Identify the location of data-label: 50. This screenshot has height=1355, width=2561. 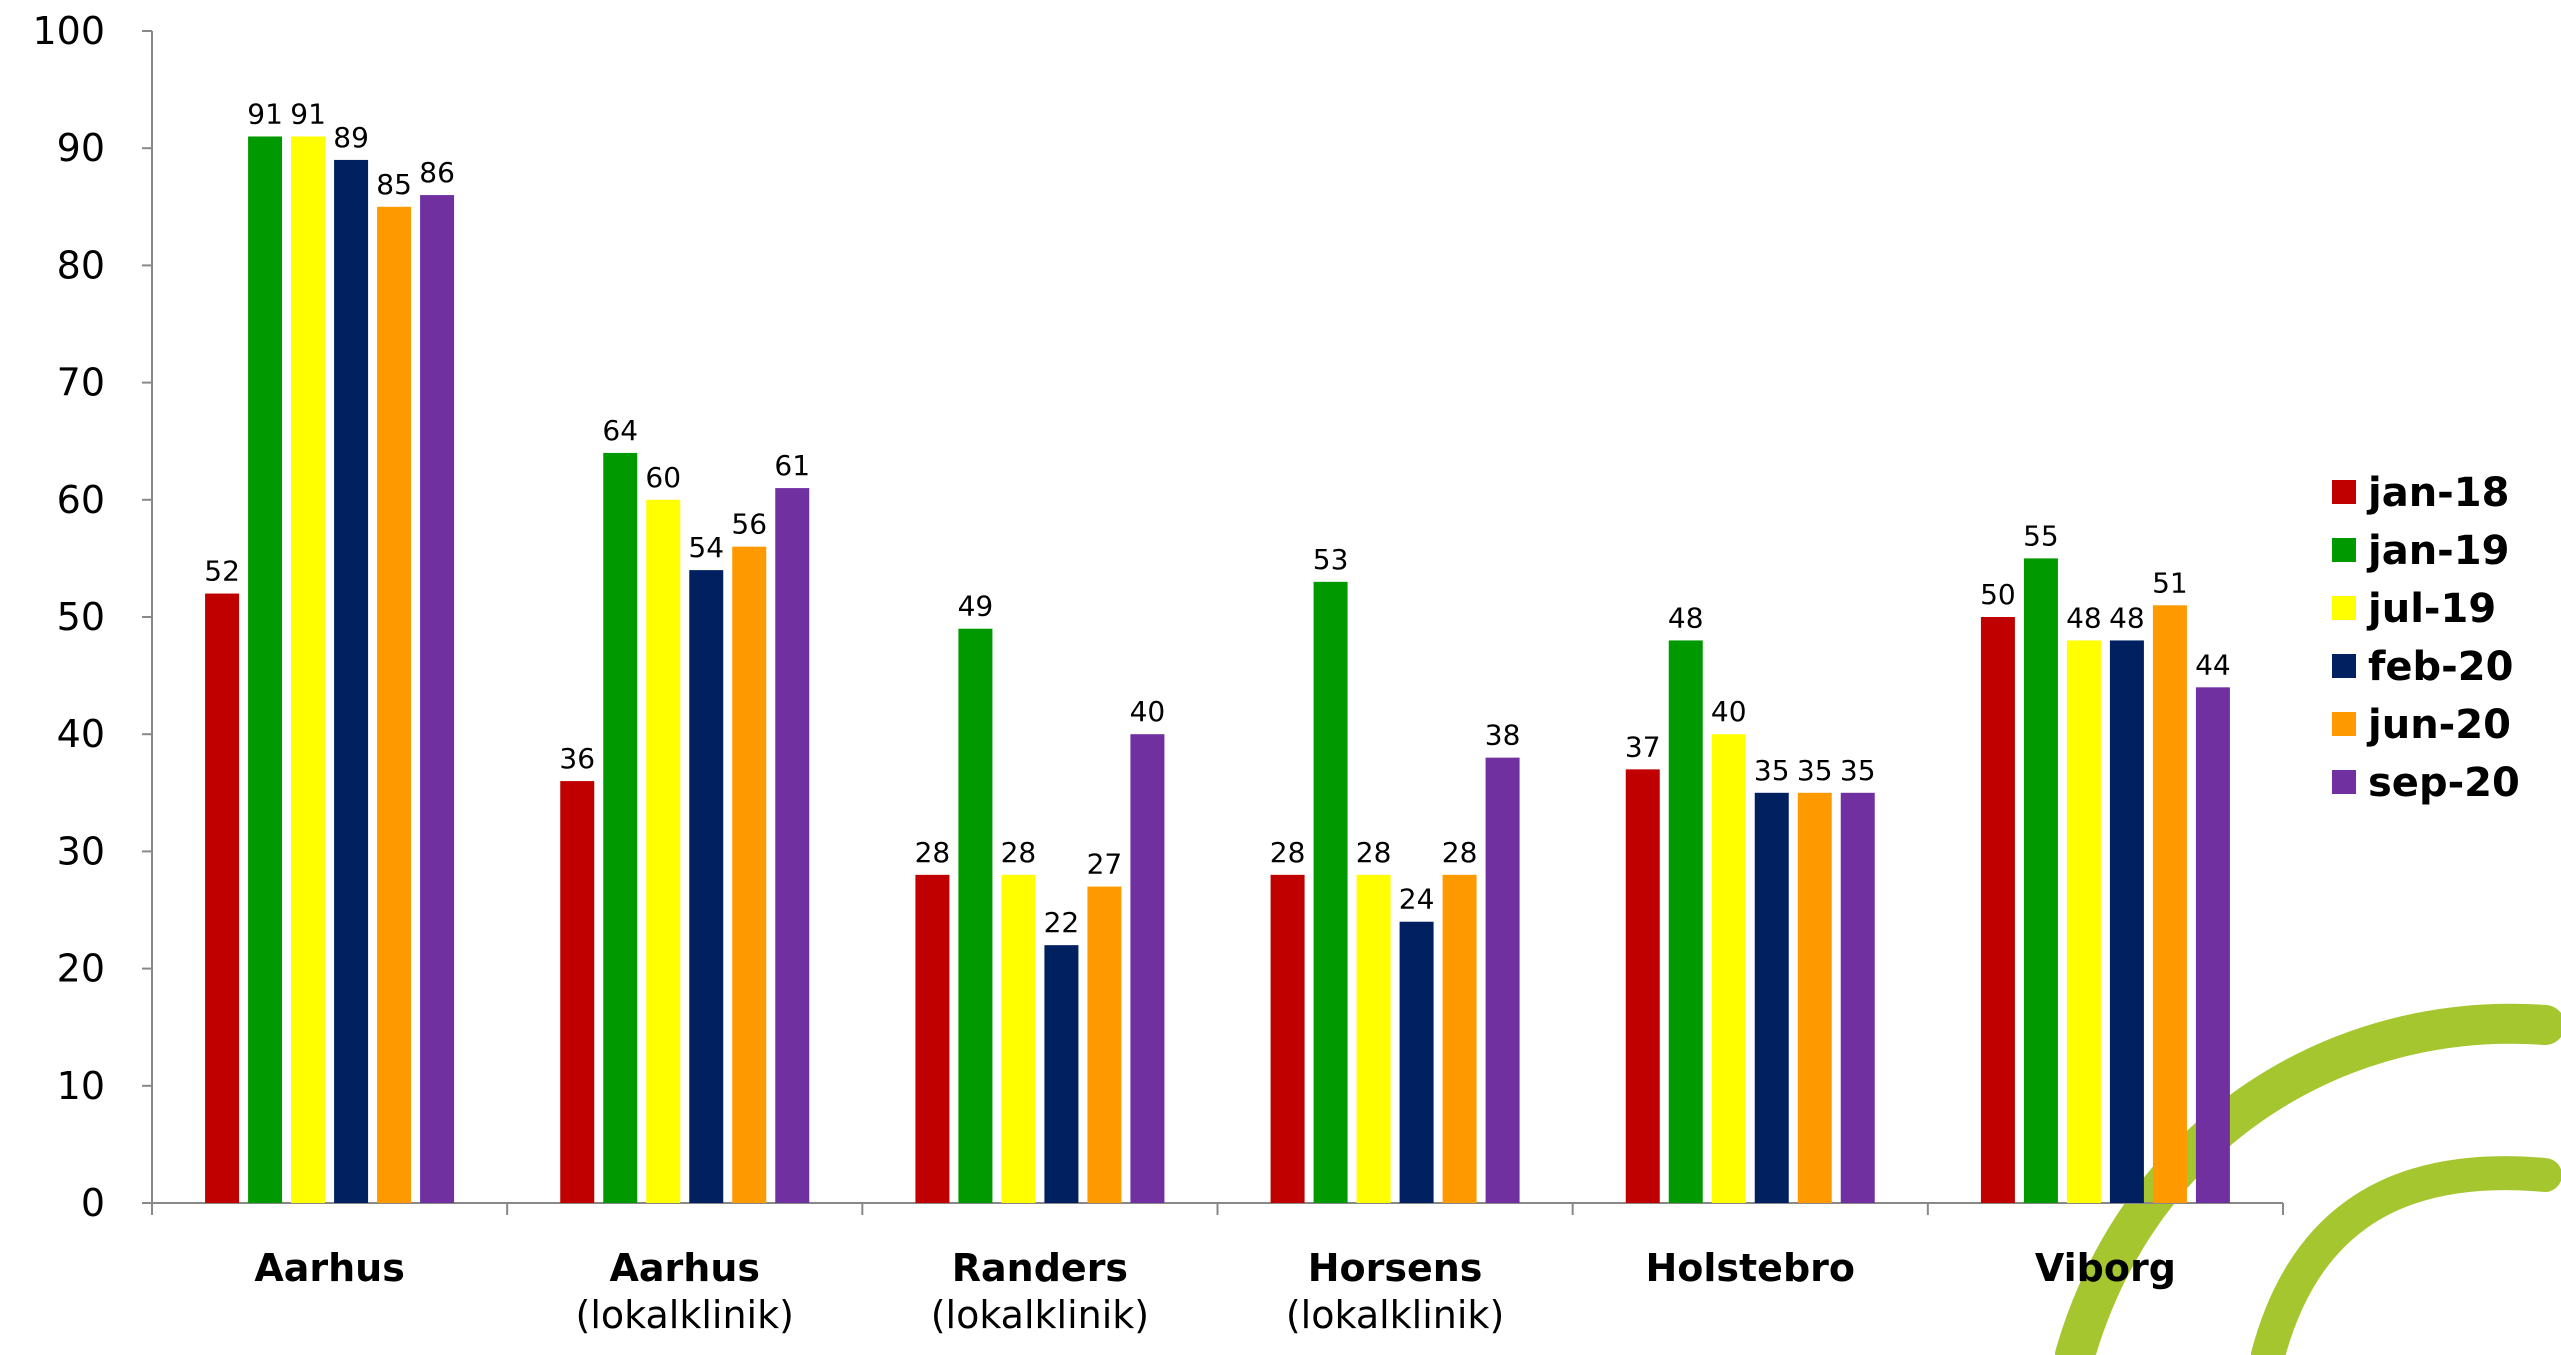
(1998, 594).